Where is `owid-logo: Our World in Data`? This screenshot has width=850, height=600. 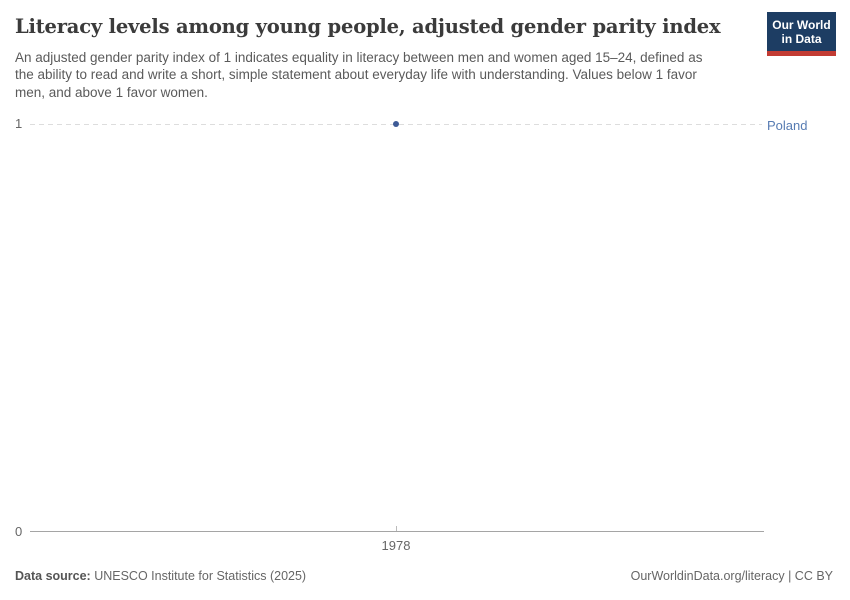 owid-logo: Our World in Data is located at coordinates (801, 34).